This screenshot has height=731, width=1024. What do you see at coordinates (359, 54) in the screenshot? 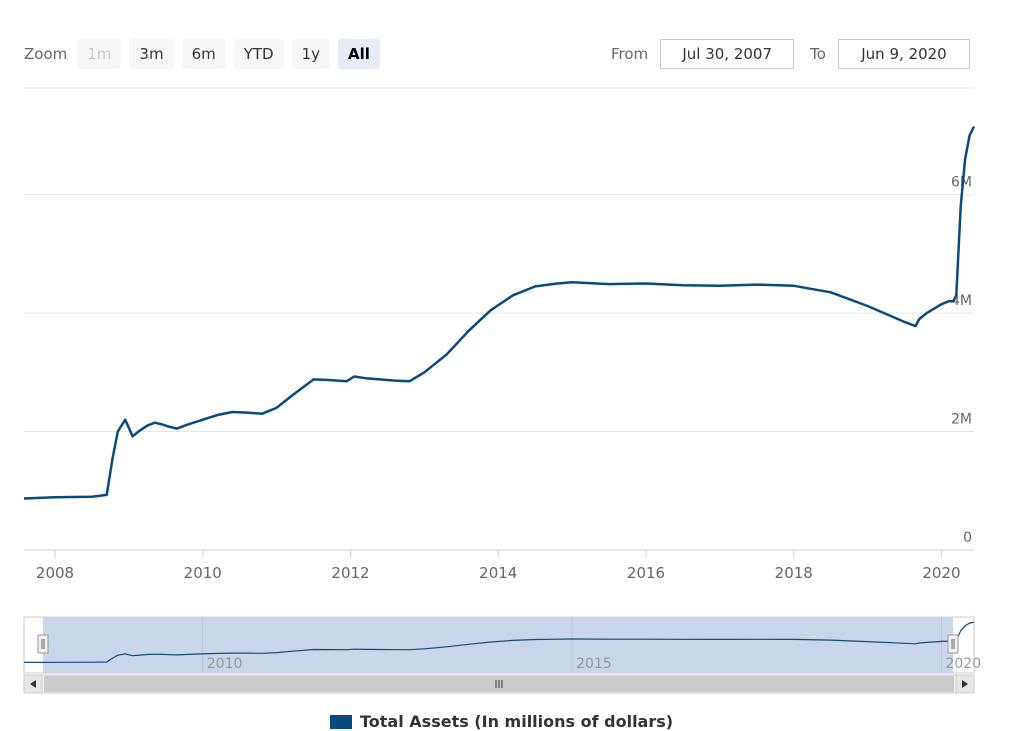
I see `zoom-all-button: All` at bounding box center [359, 54].